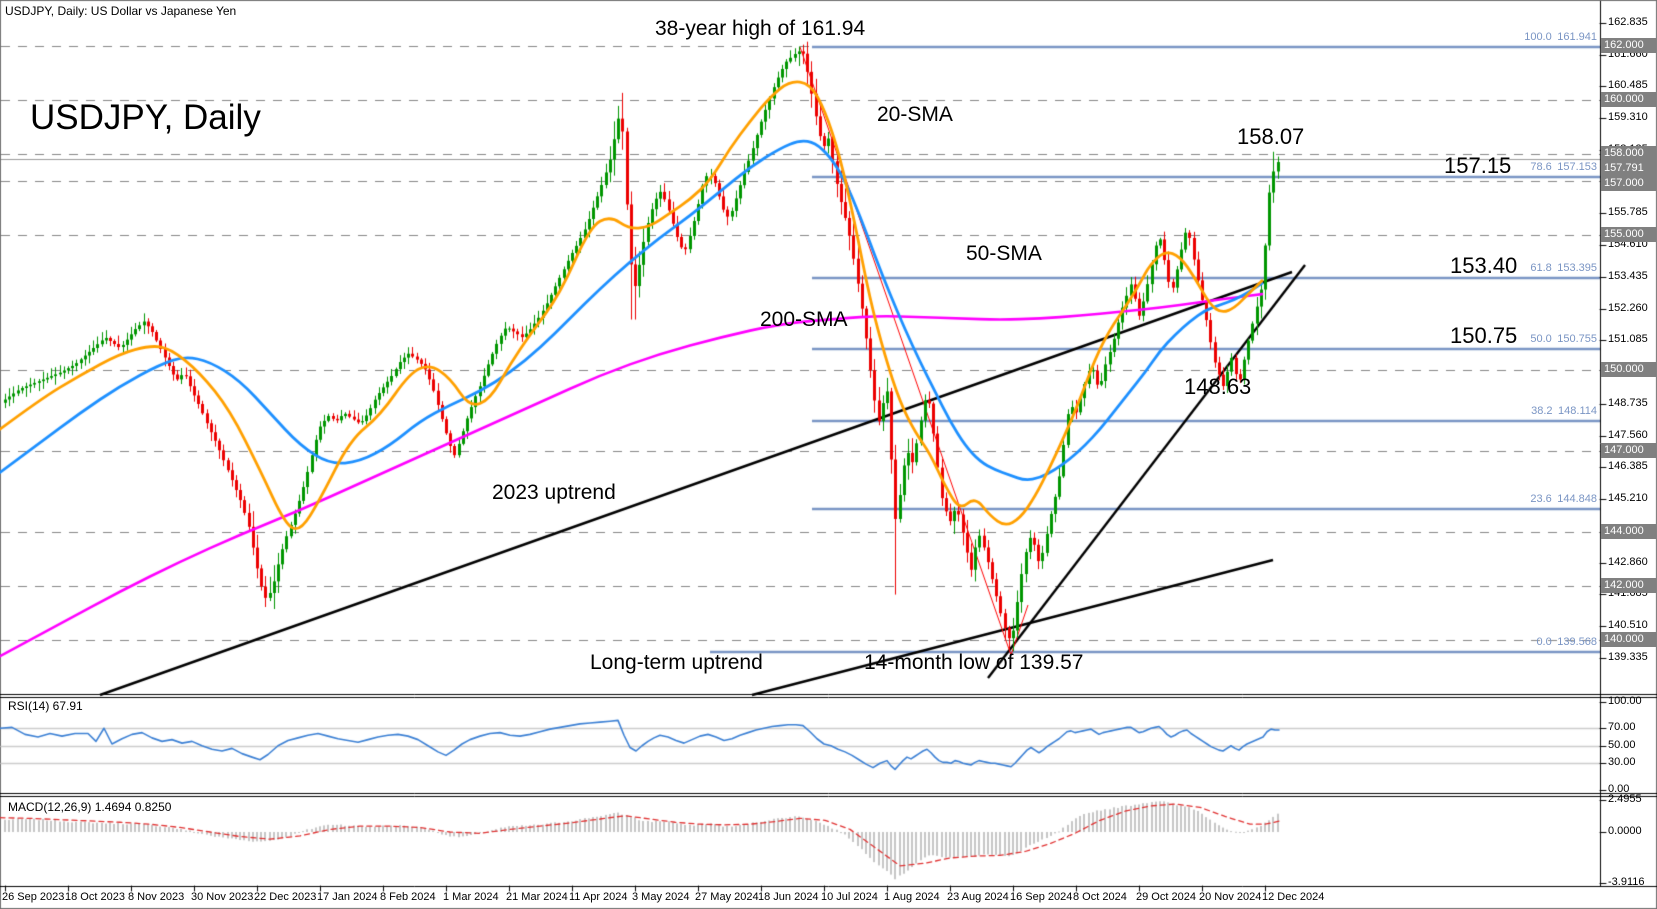  Describe the element at coordinates (554, 492) in the screenshot. I see `annotation-2023-uptrend: 2023 uptrend` at that location.